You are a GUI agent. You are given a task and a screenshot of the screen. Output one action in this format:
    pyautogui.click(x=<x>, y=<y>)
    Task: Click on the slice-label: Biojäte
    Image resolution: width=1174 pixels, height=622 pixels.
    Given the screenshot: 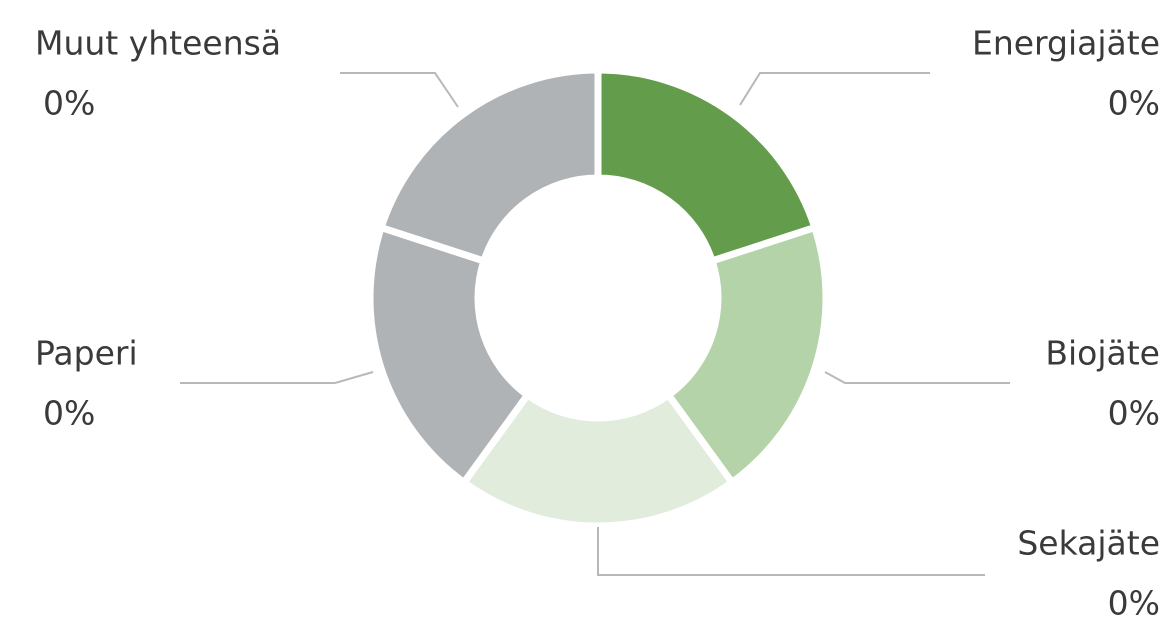 What is the action you would take?
    pyautogui.click(x=1102, y=353)
    